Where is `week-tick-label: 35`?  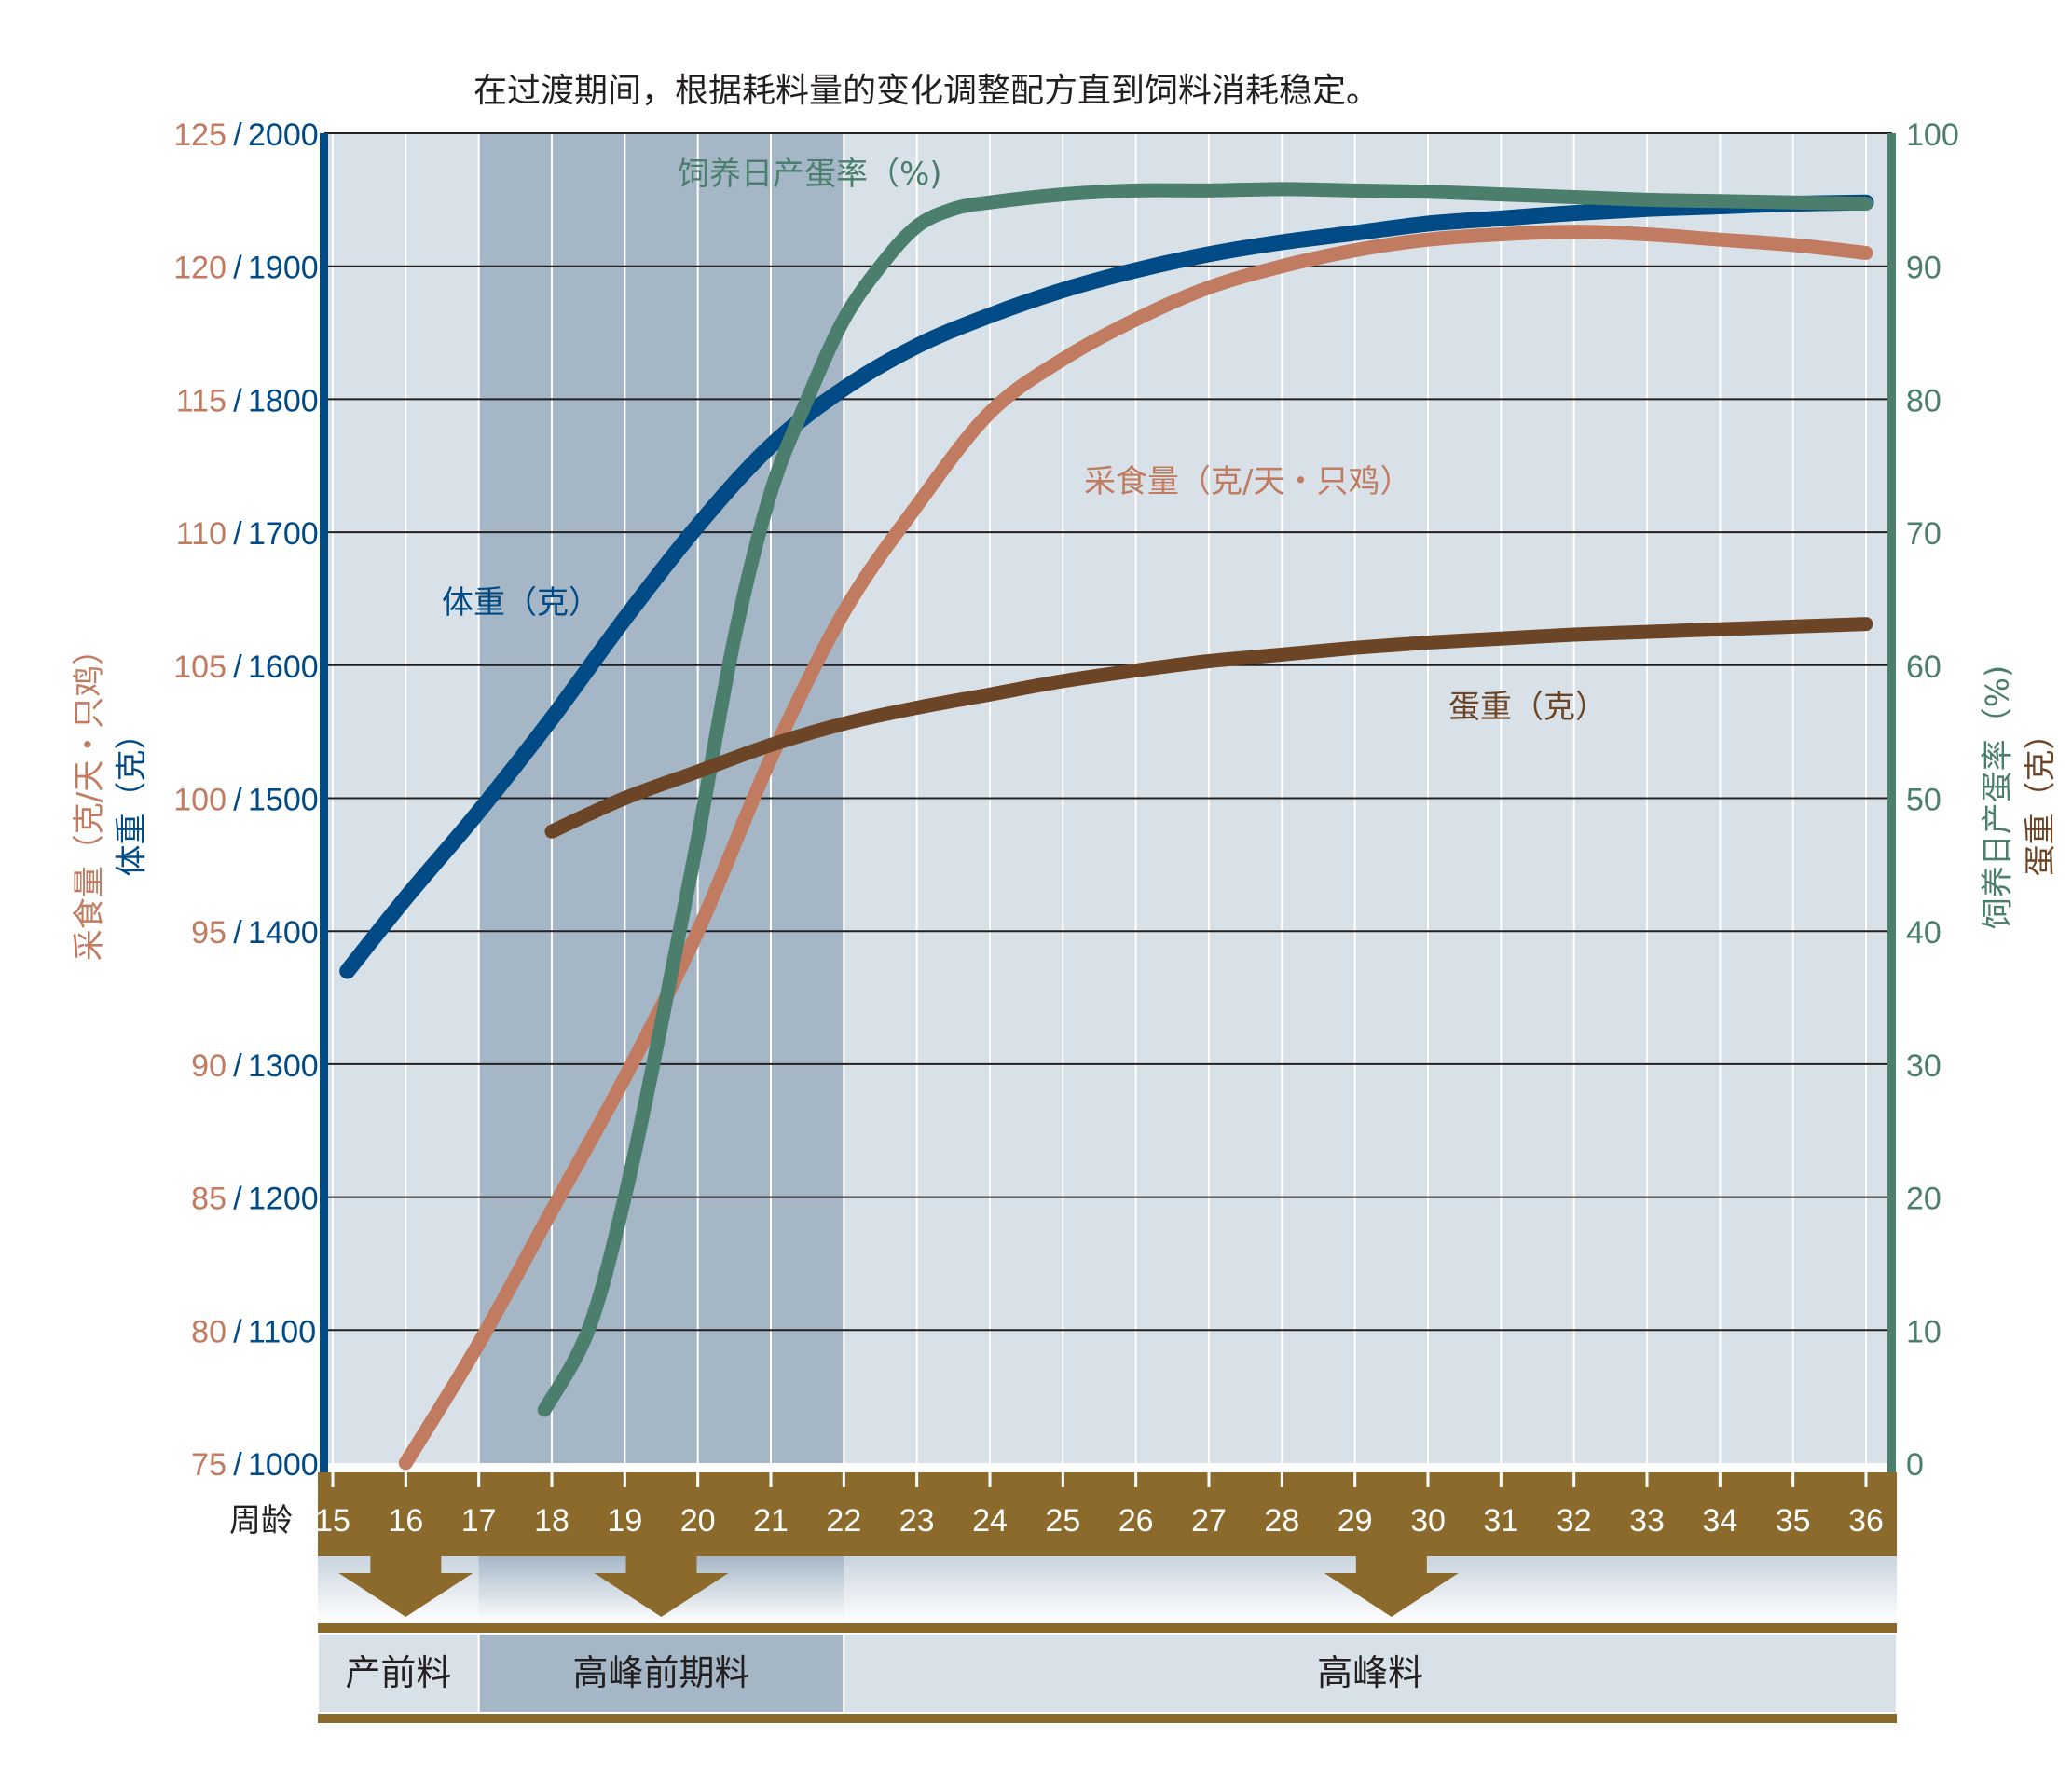 week-tick-label: 35 is located at coordinates (1793, 1521).